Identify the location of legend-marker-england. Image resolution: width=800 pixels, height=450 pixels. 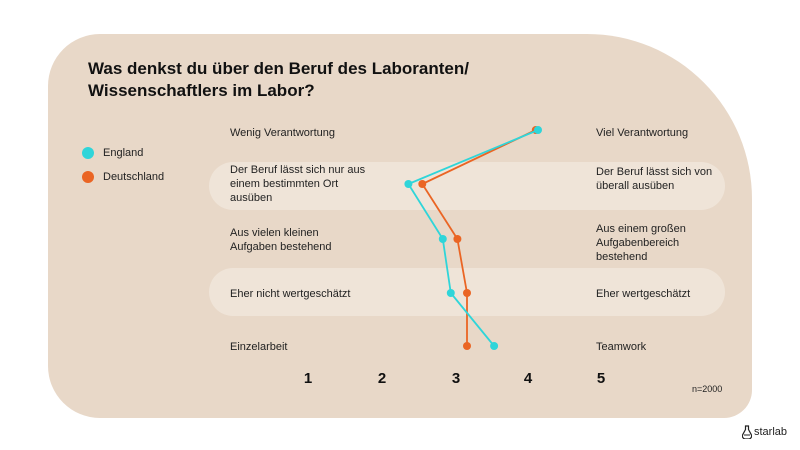
(88, 153).